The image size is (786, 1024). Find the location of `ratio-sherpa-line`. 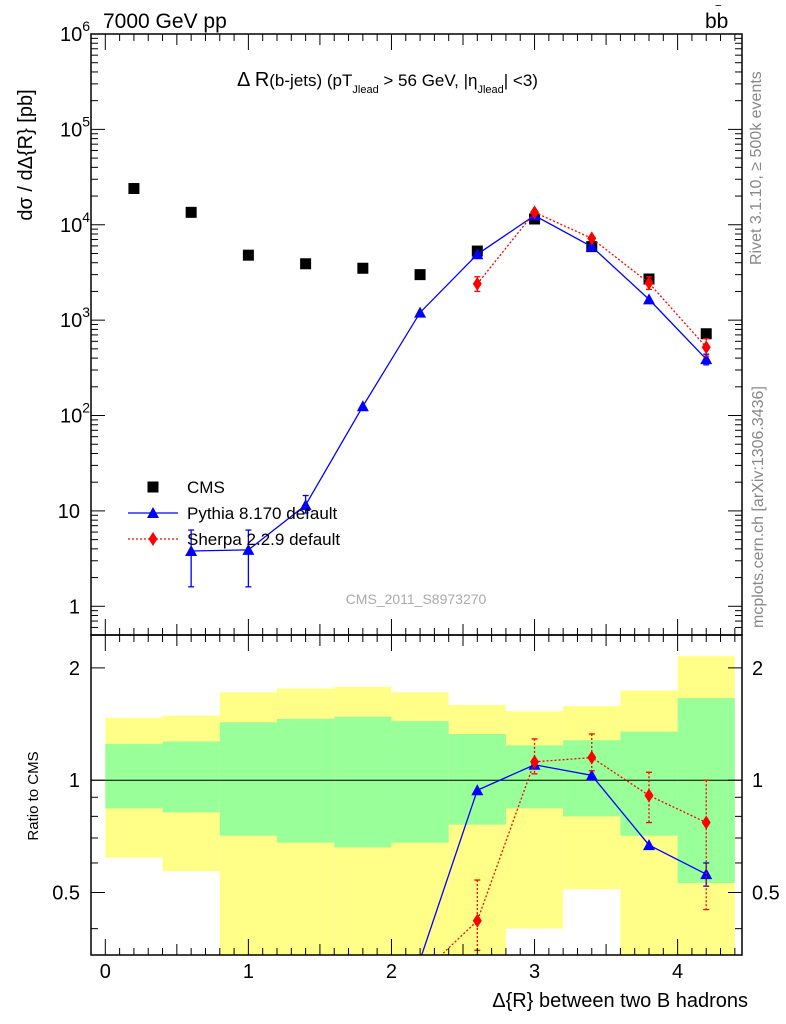

ratio-sherpa-line is located at coordinates (573, 855).